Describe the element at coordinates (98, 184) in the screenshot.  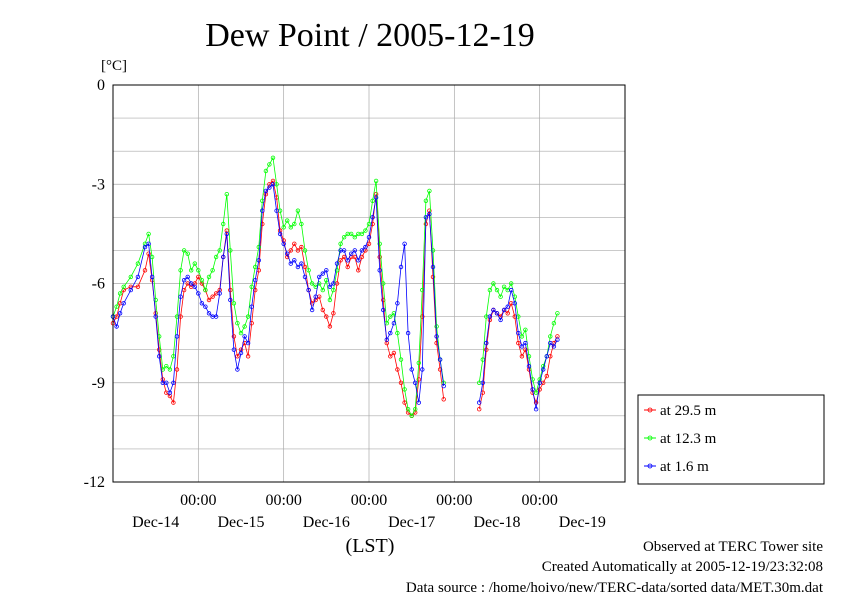
I see `y-tick-label: -3` at that location.